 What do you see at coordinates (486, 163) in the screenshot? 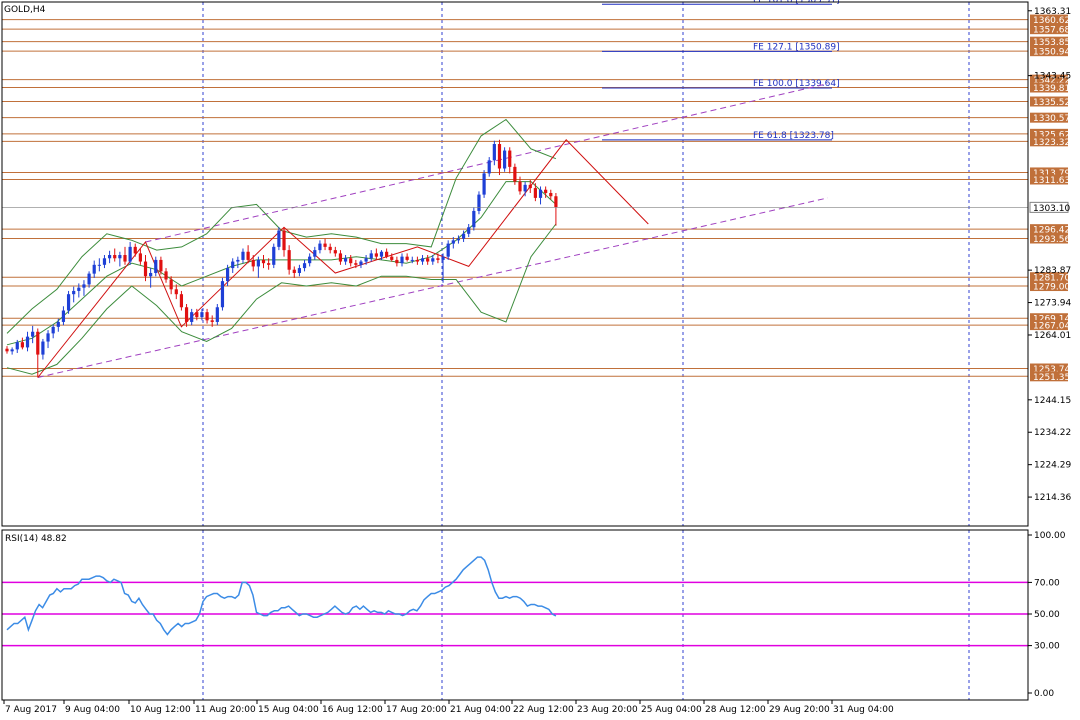
I see `channel-upper-line` at bounding box center [486, 163].